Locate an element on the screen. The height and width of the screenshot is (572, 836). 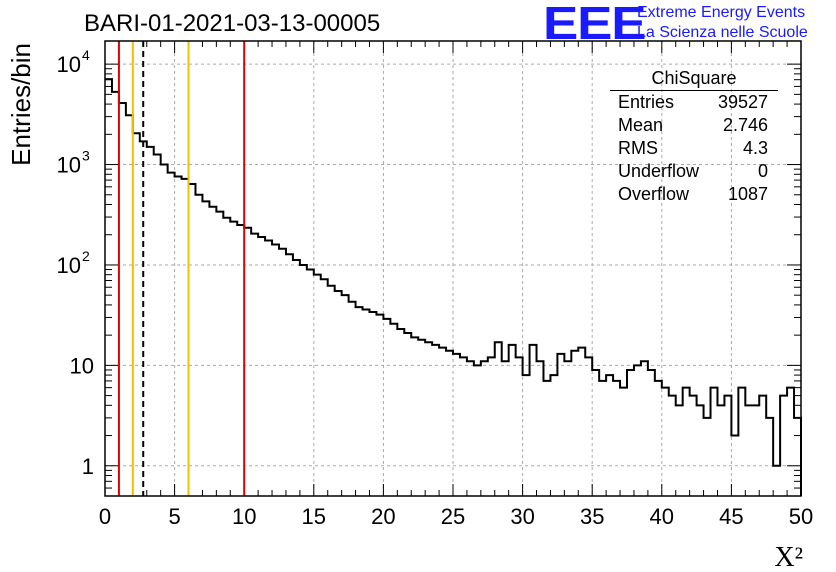
x-tick-label: 10 is located at coordinates (244, 516).